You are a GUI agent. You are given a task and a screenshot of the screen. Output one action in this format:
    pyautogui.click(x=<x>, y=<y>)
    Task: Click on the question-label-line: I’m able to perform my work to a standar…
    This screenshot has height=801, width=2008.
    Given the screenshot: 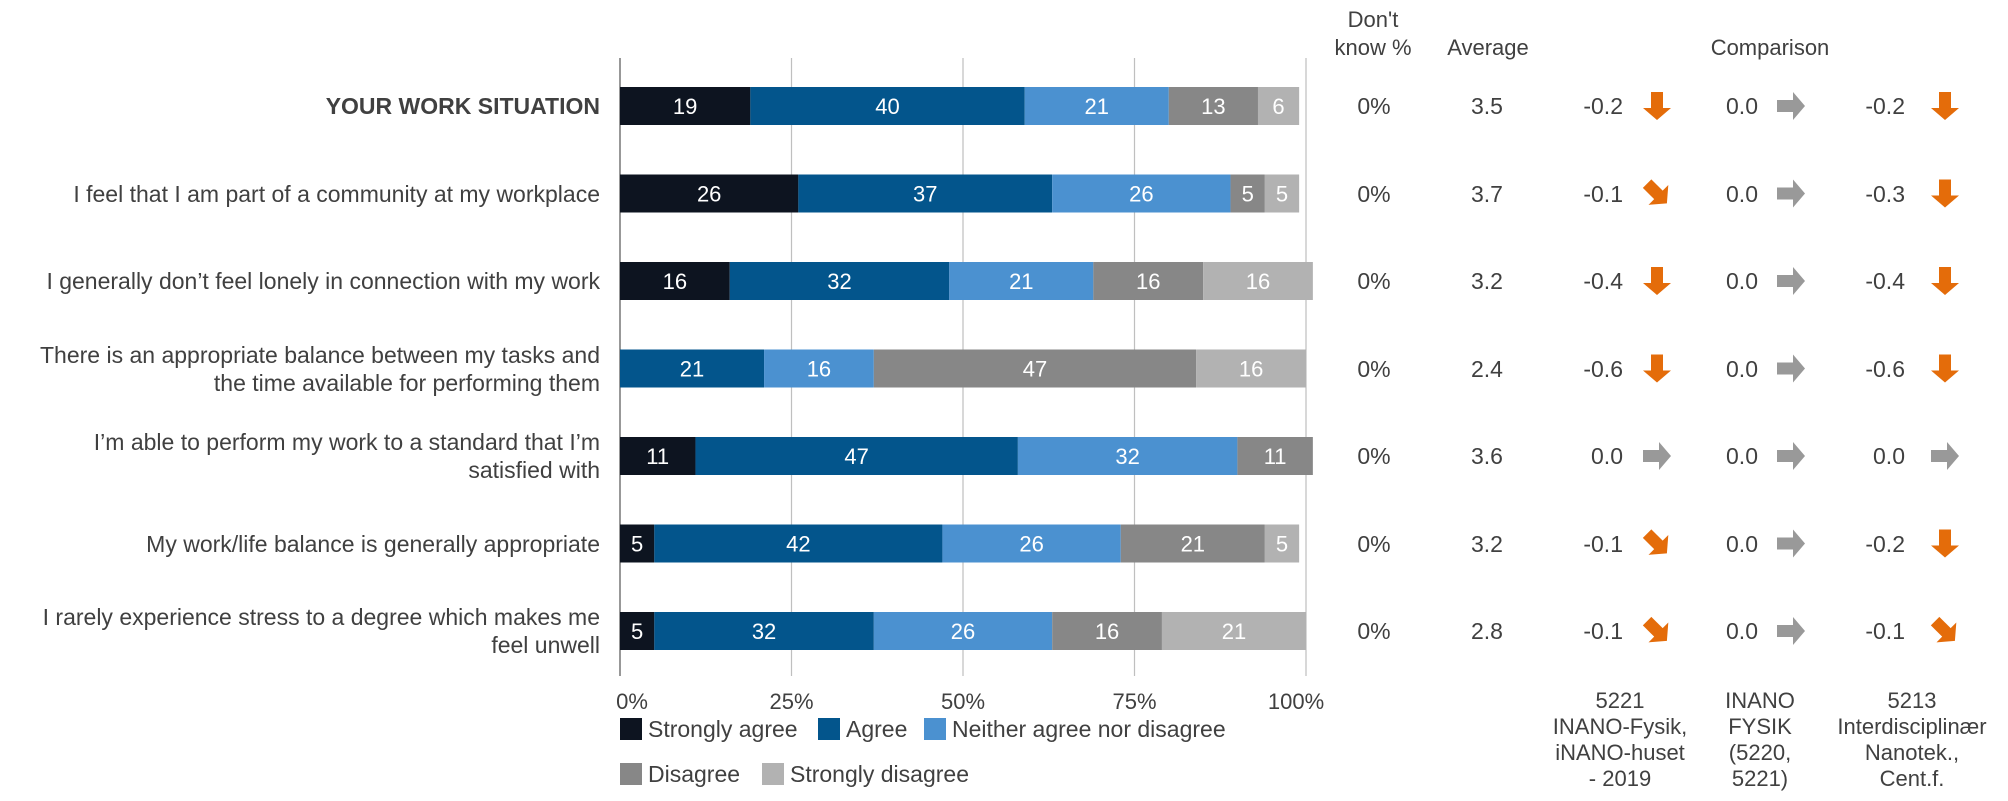 What is the action you would take?
    pyautogui.click(x=346, y=442)
    